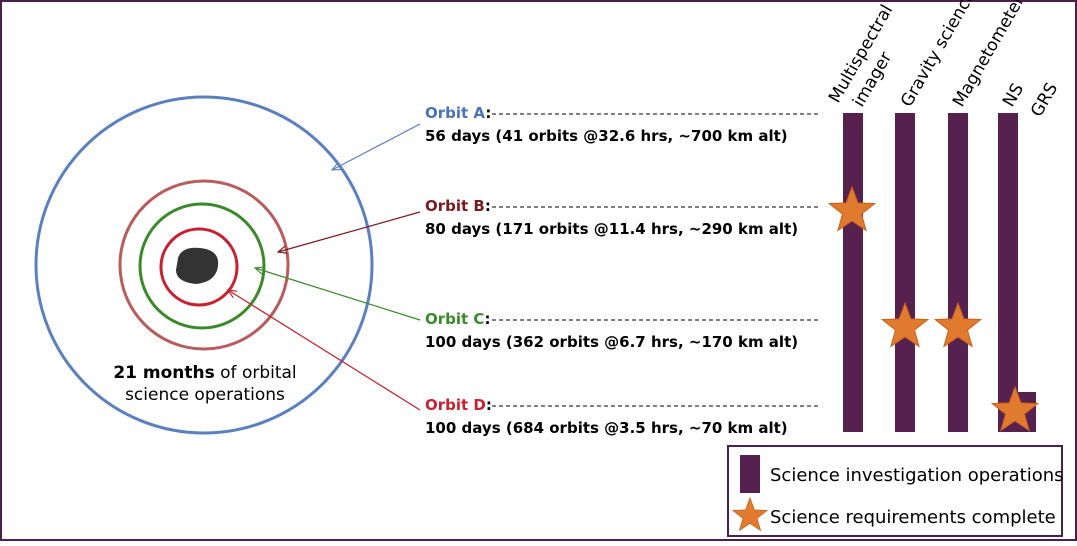 The image size is (1077, 546). I want to click on orbit-d-ring, so click(199, 267).